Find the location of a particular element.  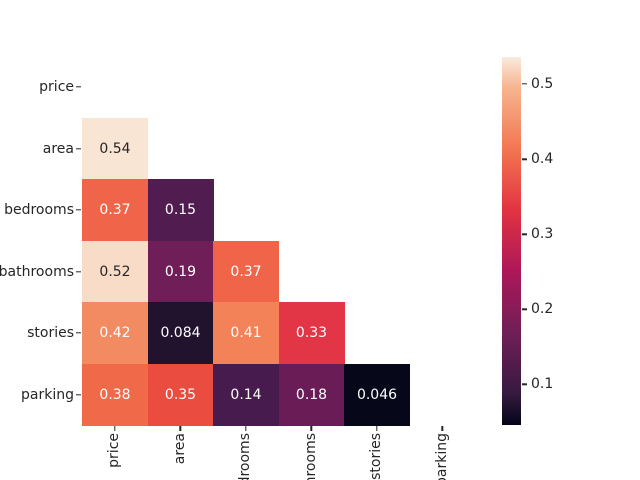

cell-value: 0.38 is located at coordinates (115, 394).